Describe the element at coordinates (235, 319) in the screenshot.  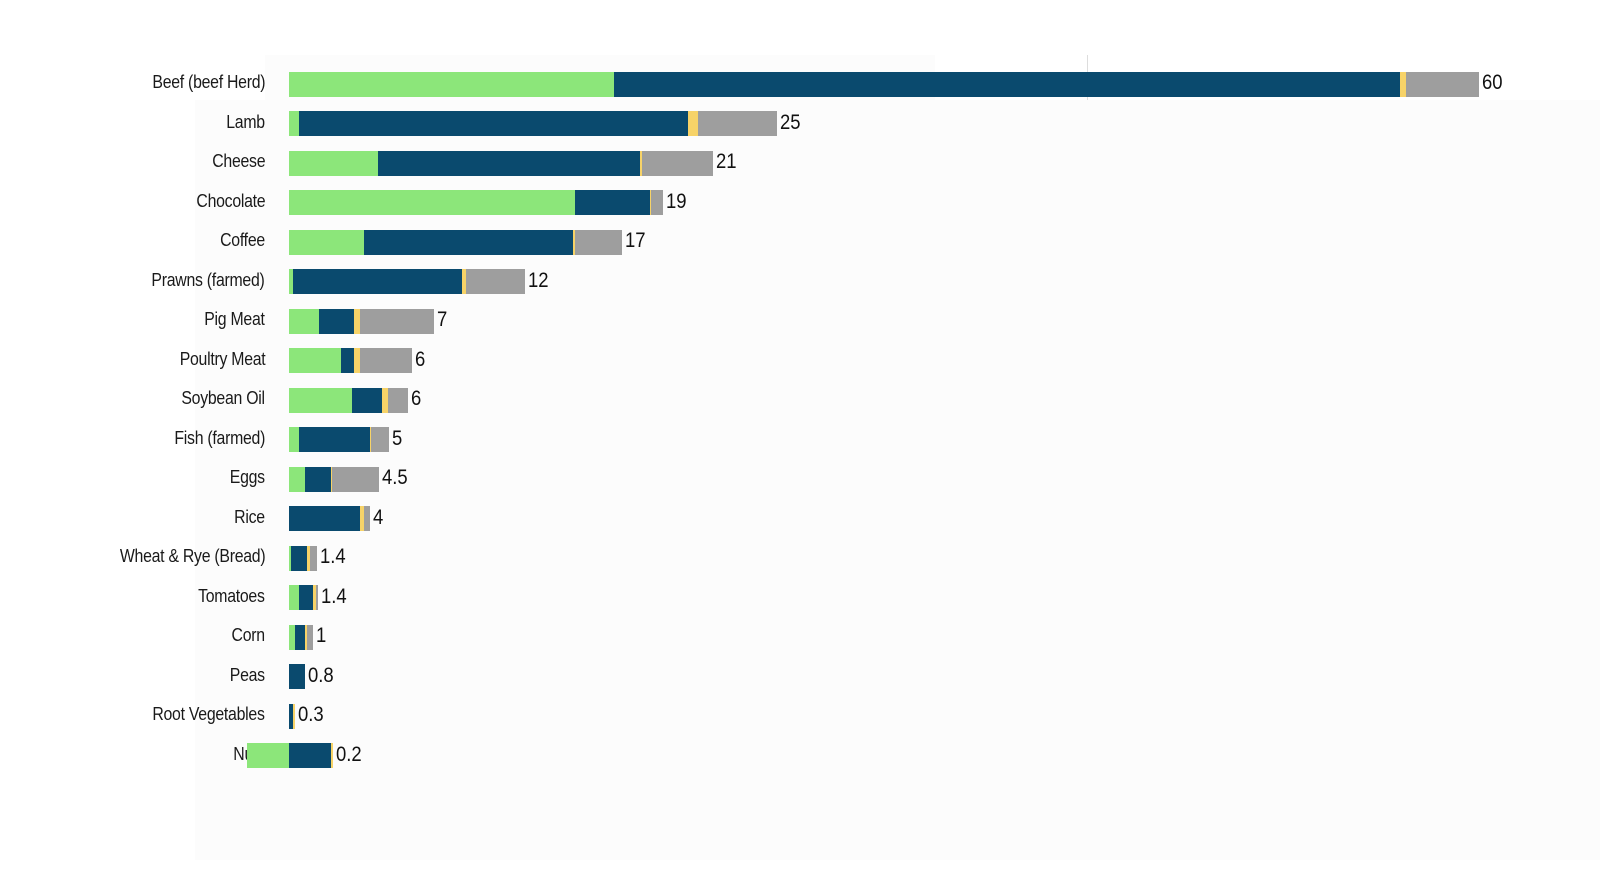
I see `category-label: Pig Meat` at that location.